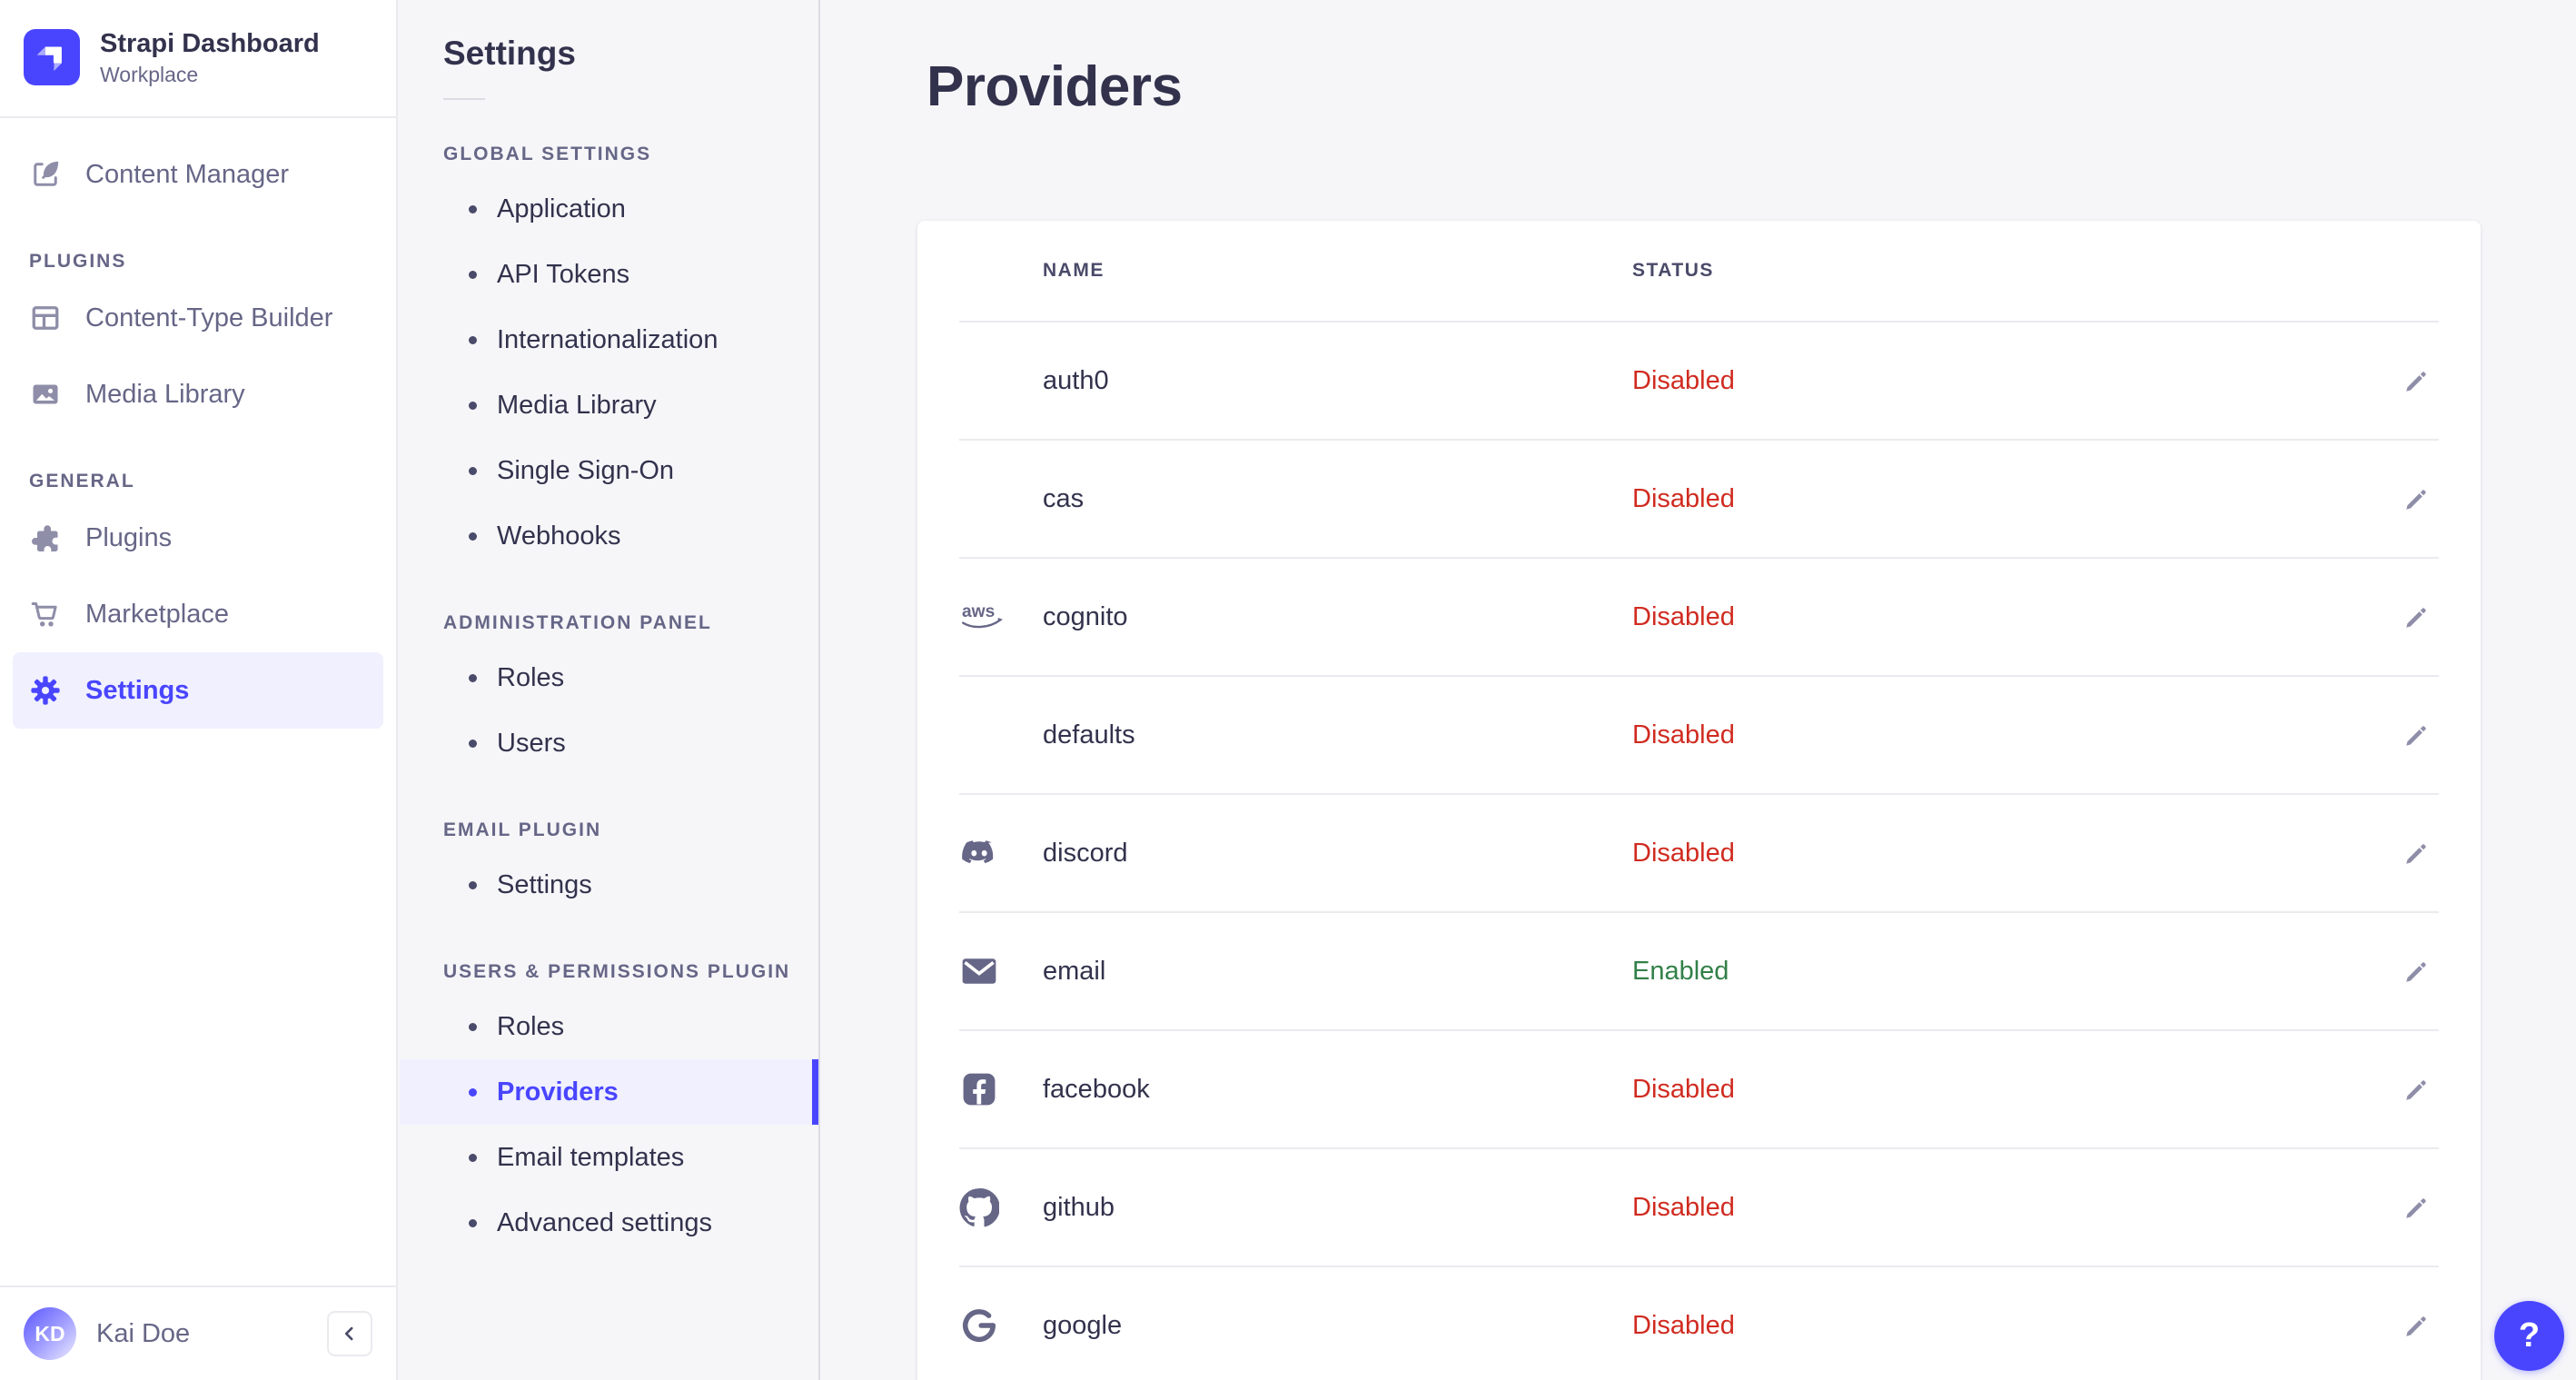  I want to click on subnav-section-heading: EMAIL PLUGIN, so click(522, 829).